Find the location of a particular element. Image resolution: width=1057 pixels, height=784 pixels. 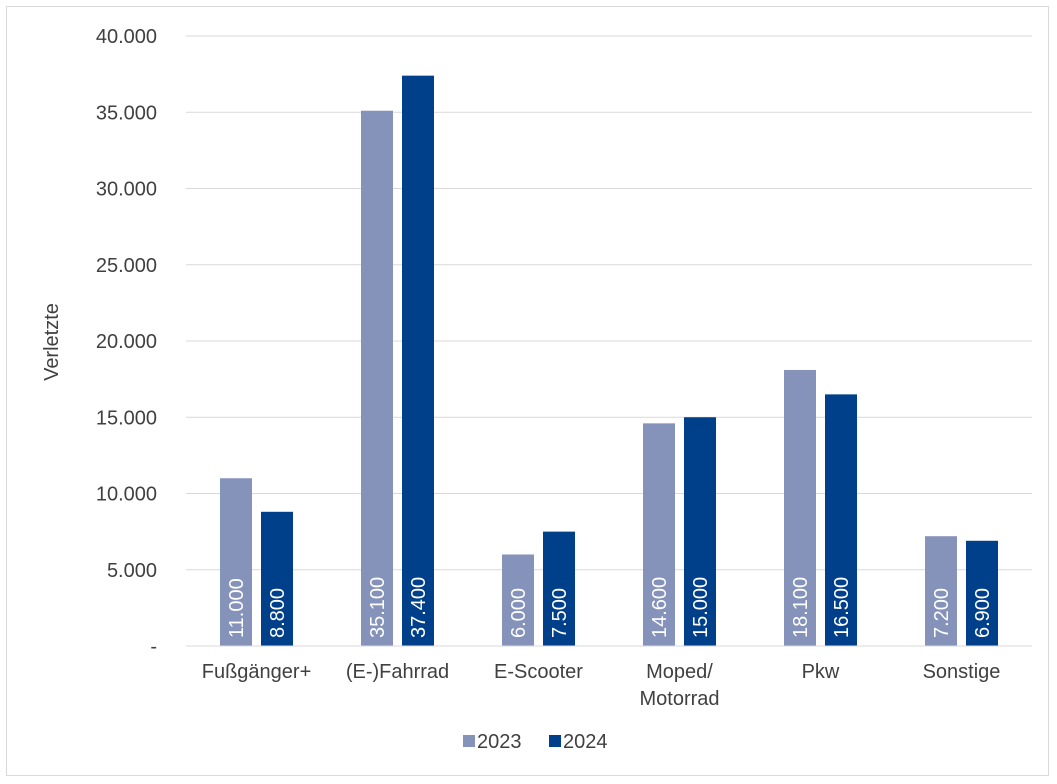

y-tick-label: 35.000 is located at coordinates (126, 113).